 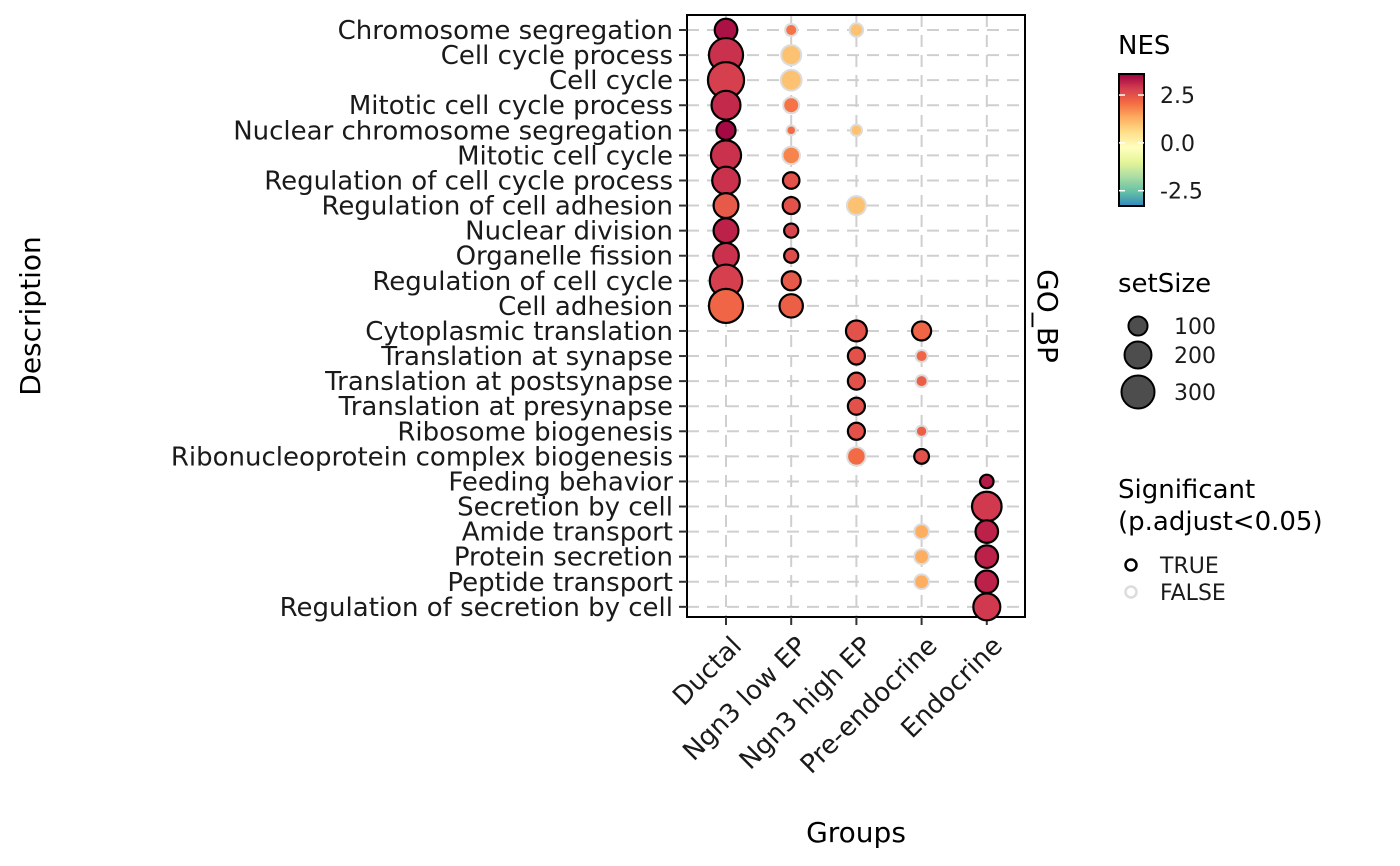 I want to click on legend-significant-label: FALSE, so click(x=1193, y=593).